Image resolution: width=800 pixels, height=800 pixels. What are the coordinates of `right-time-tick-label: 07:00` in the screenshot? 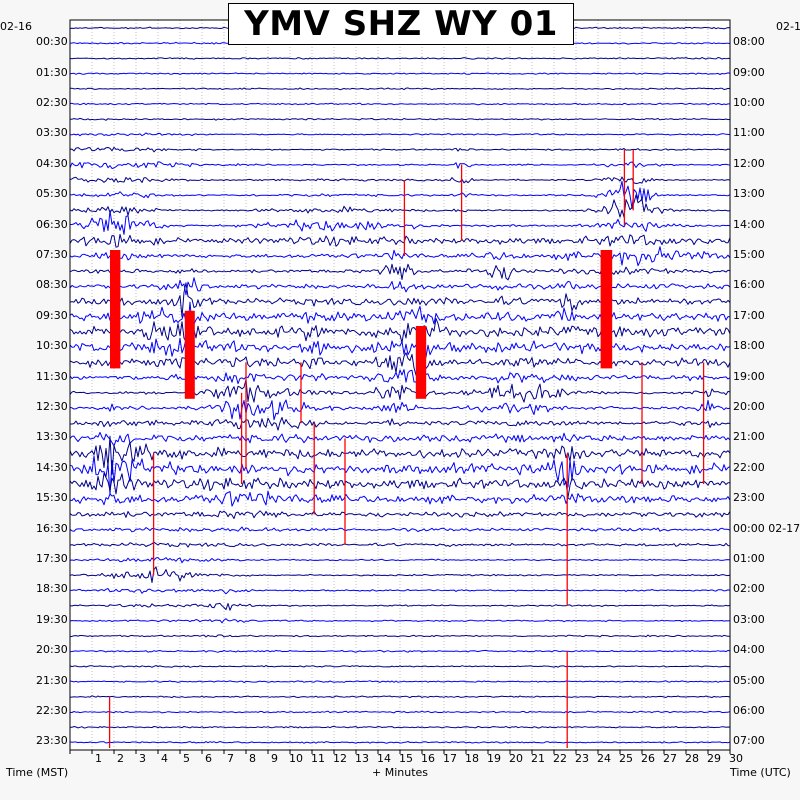 It's located at (749, 741).